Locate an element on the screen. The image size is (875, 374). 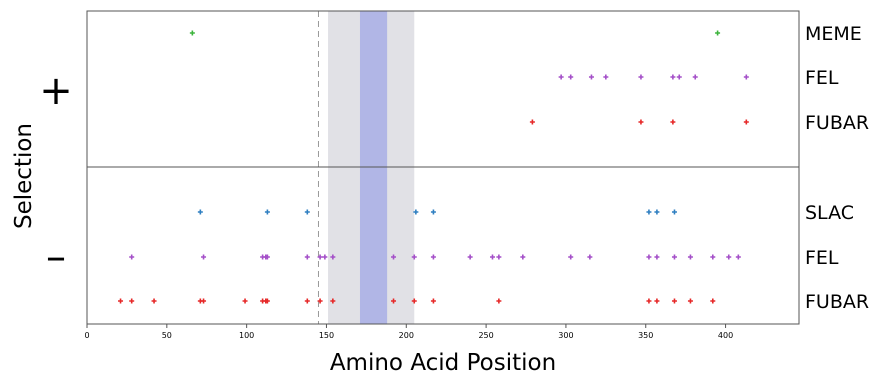
track-label-meme: MEME is located at coordinates (833, 34).